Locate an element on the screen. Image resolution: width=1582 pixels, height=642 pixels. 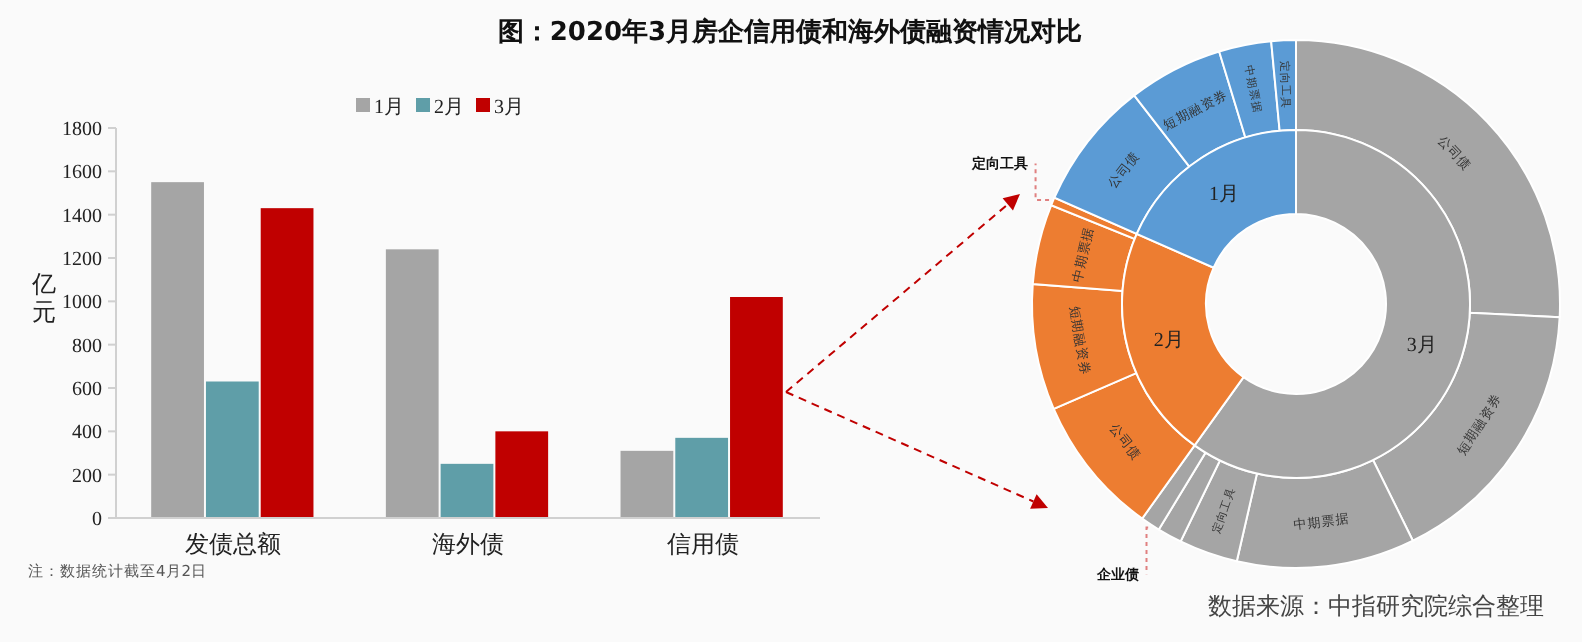
y-tick-label: 1800 is located at coordinates (82, 130).